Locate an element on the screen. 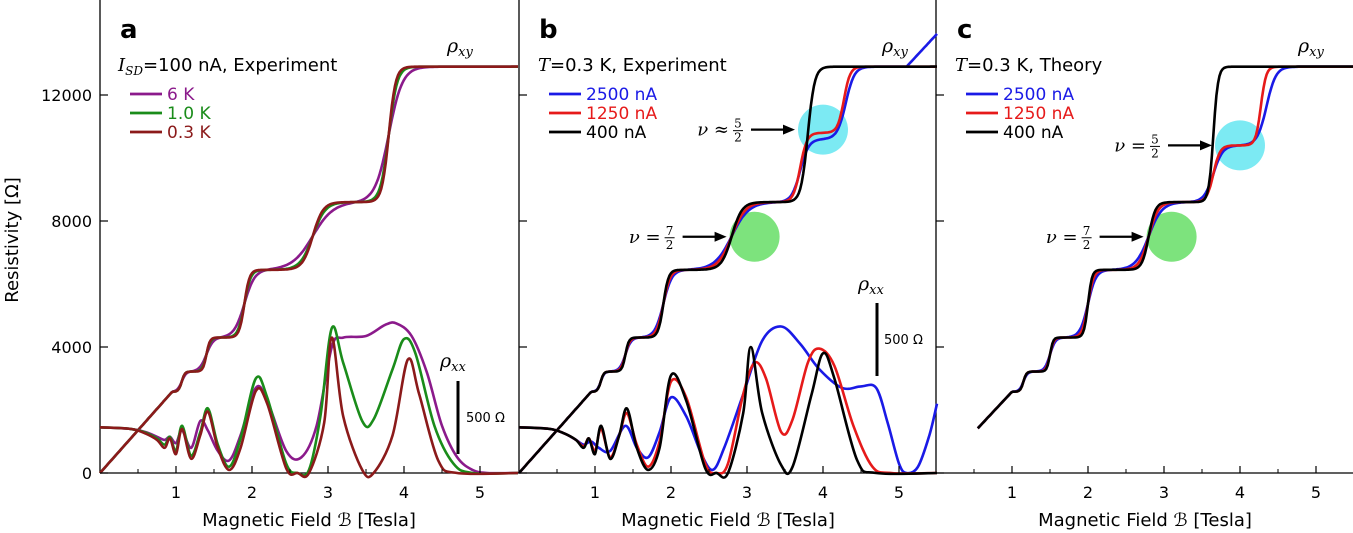 The image size is (1353, 533). rho-xx-label-a: ρxx is located at coordinates (453, 362).